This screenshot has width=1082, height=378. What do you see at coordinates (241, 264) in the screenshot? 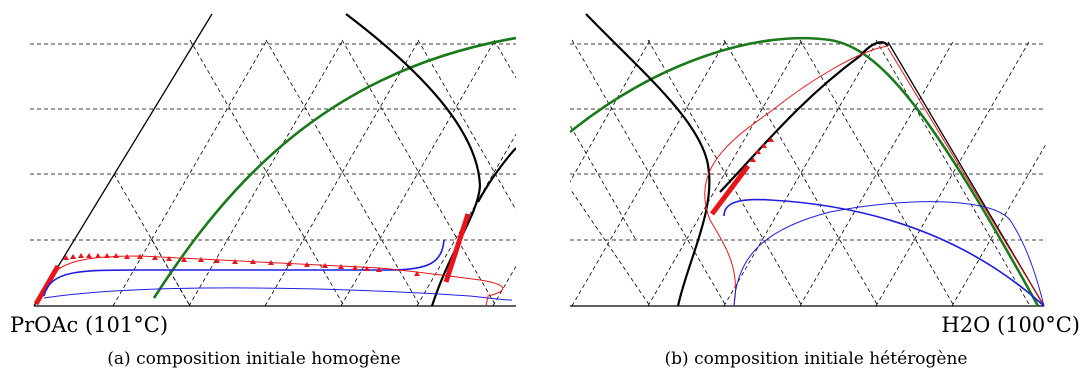
I see `panel-a-red-markers` at bounding box center [241, 264].